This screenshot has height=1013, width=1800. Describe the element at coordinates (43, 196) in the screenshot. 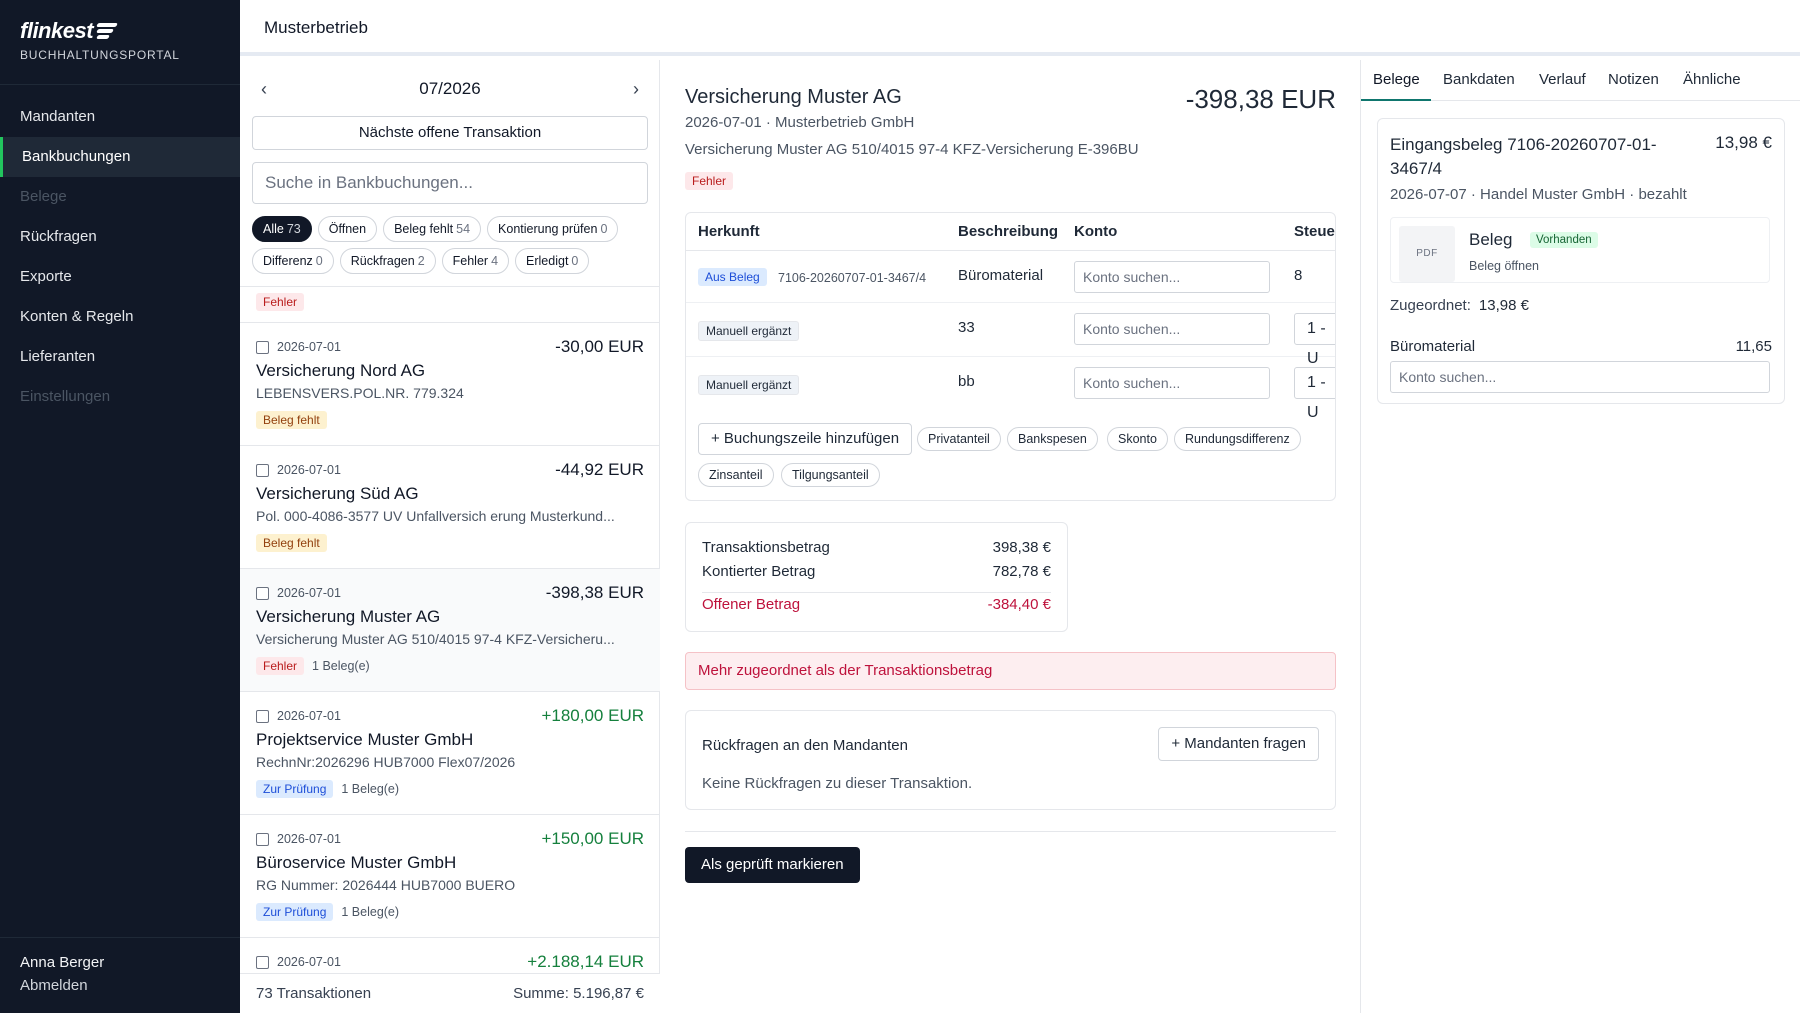

I see `sidebar-item-belege: Belege` at that location.